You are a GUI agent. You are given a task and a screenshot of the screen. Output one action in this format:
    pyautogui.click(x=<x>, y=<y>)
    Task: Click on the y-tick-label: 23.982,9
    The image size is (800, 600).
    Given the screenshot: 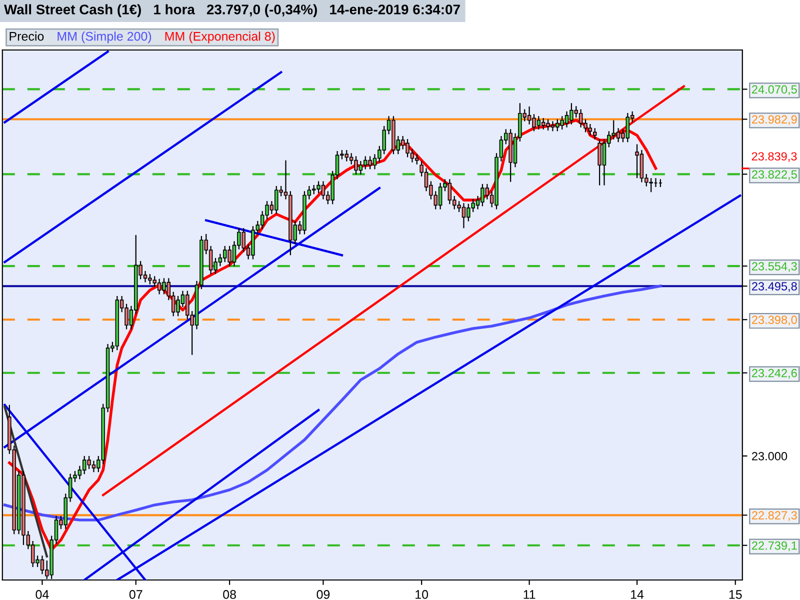 What is the action you would take?
    pyautogui.click(x=774, y=120)
    